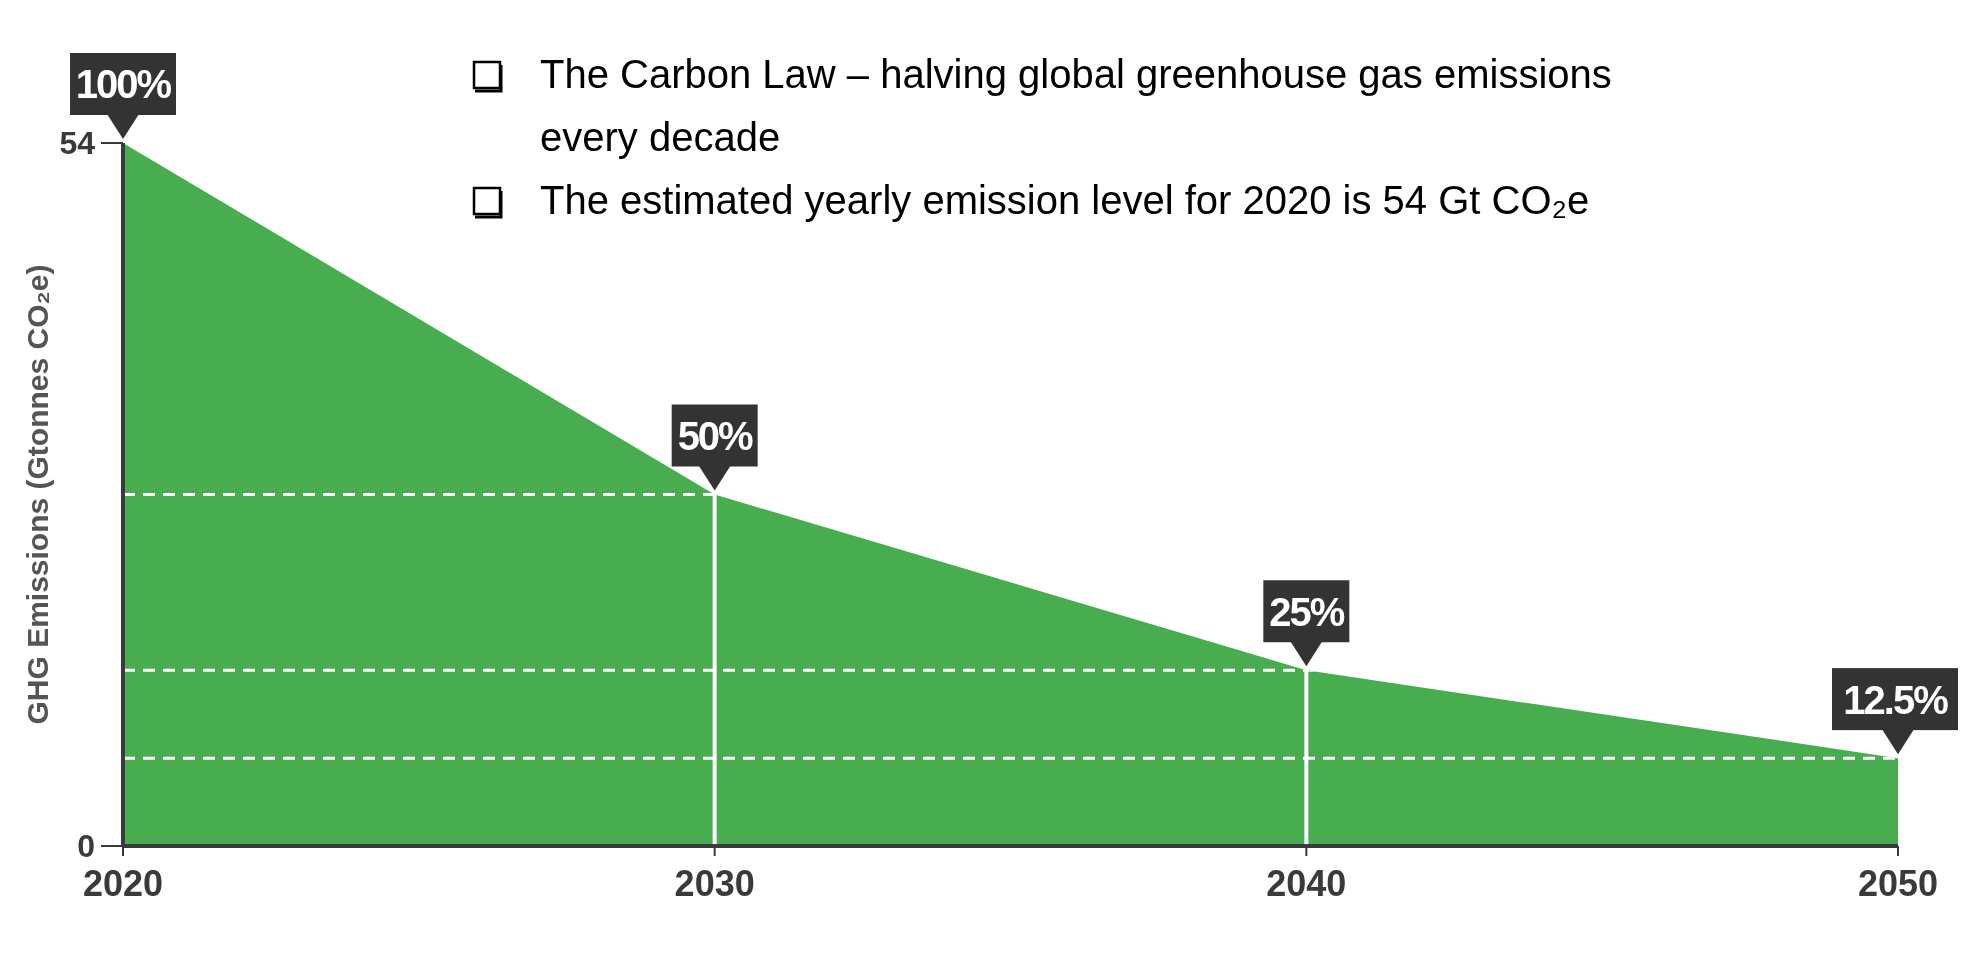 This screenshot has height=977, width=1967. Describe the element at coordinates (123, 883) in the screenshot. I see `x-tick-label: 2020` at that location.